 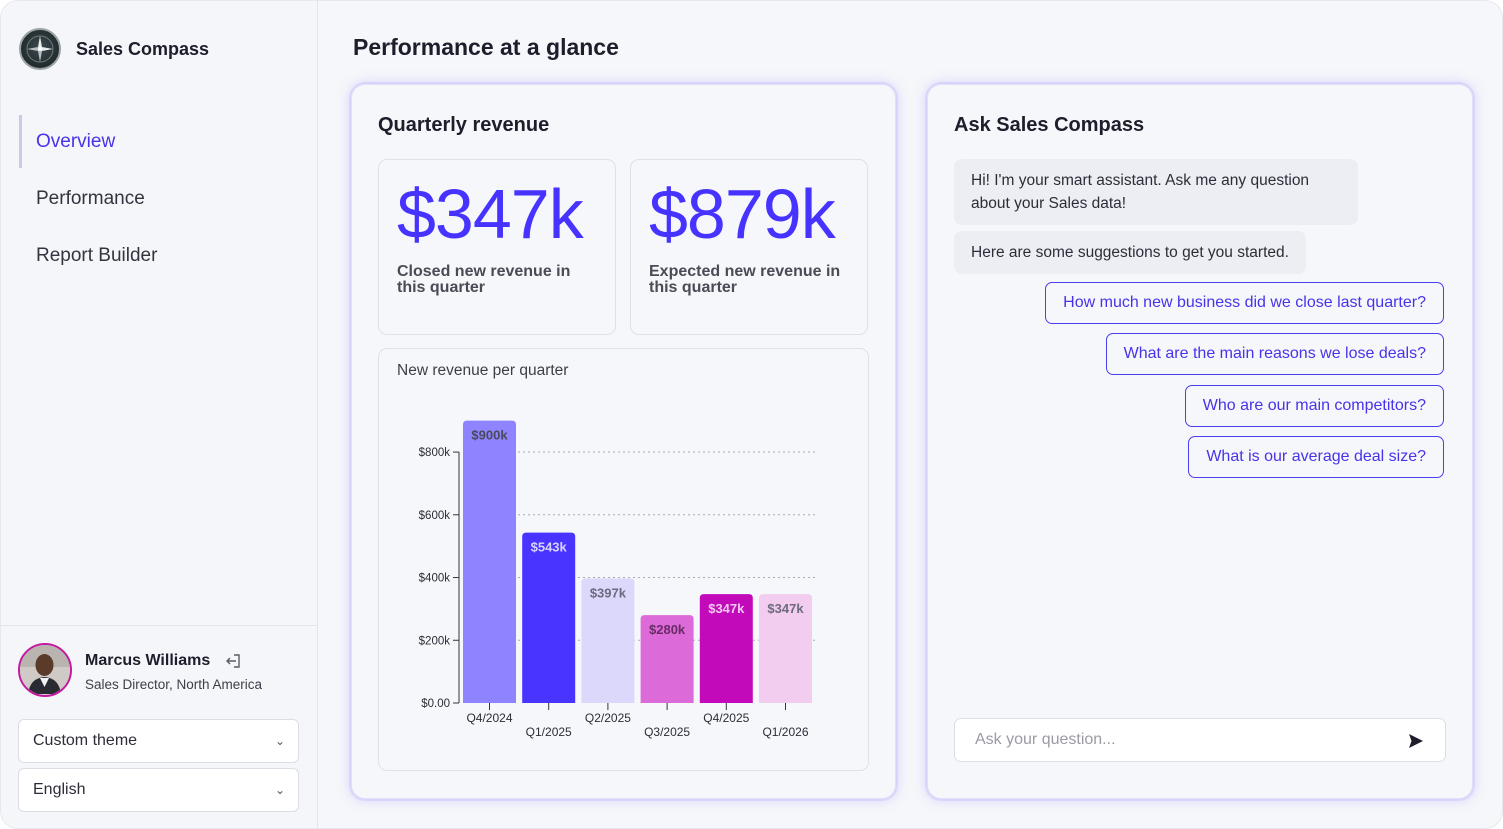 I want to click on brand-name: Sales Compass, so click(x=143, y=48).